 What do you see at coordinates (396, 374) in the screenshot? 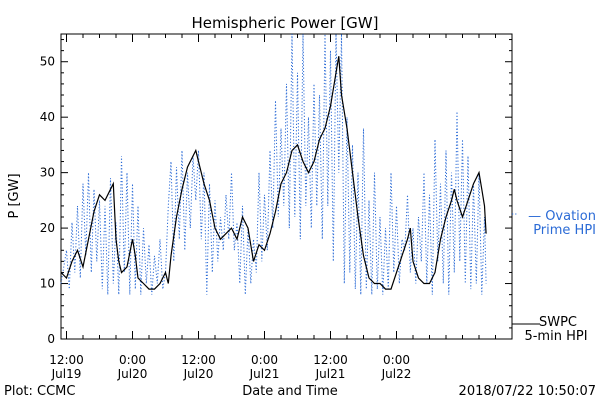
I see `x-tick-date-label: Jul22` at bounding box center [396, 374].